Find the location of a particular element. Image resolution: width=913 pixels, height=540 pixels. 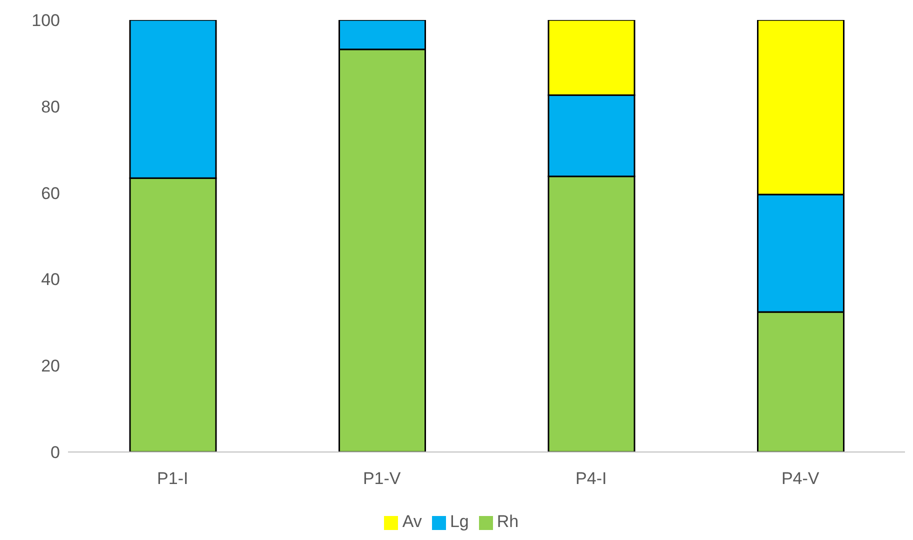

y-tick-label: 20 is located at coordinates (50, 366).